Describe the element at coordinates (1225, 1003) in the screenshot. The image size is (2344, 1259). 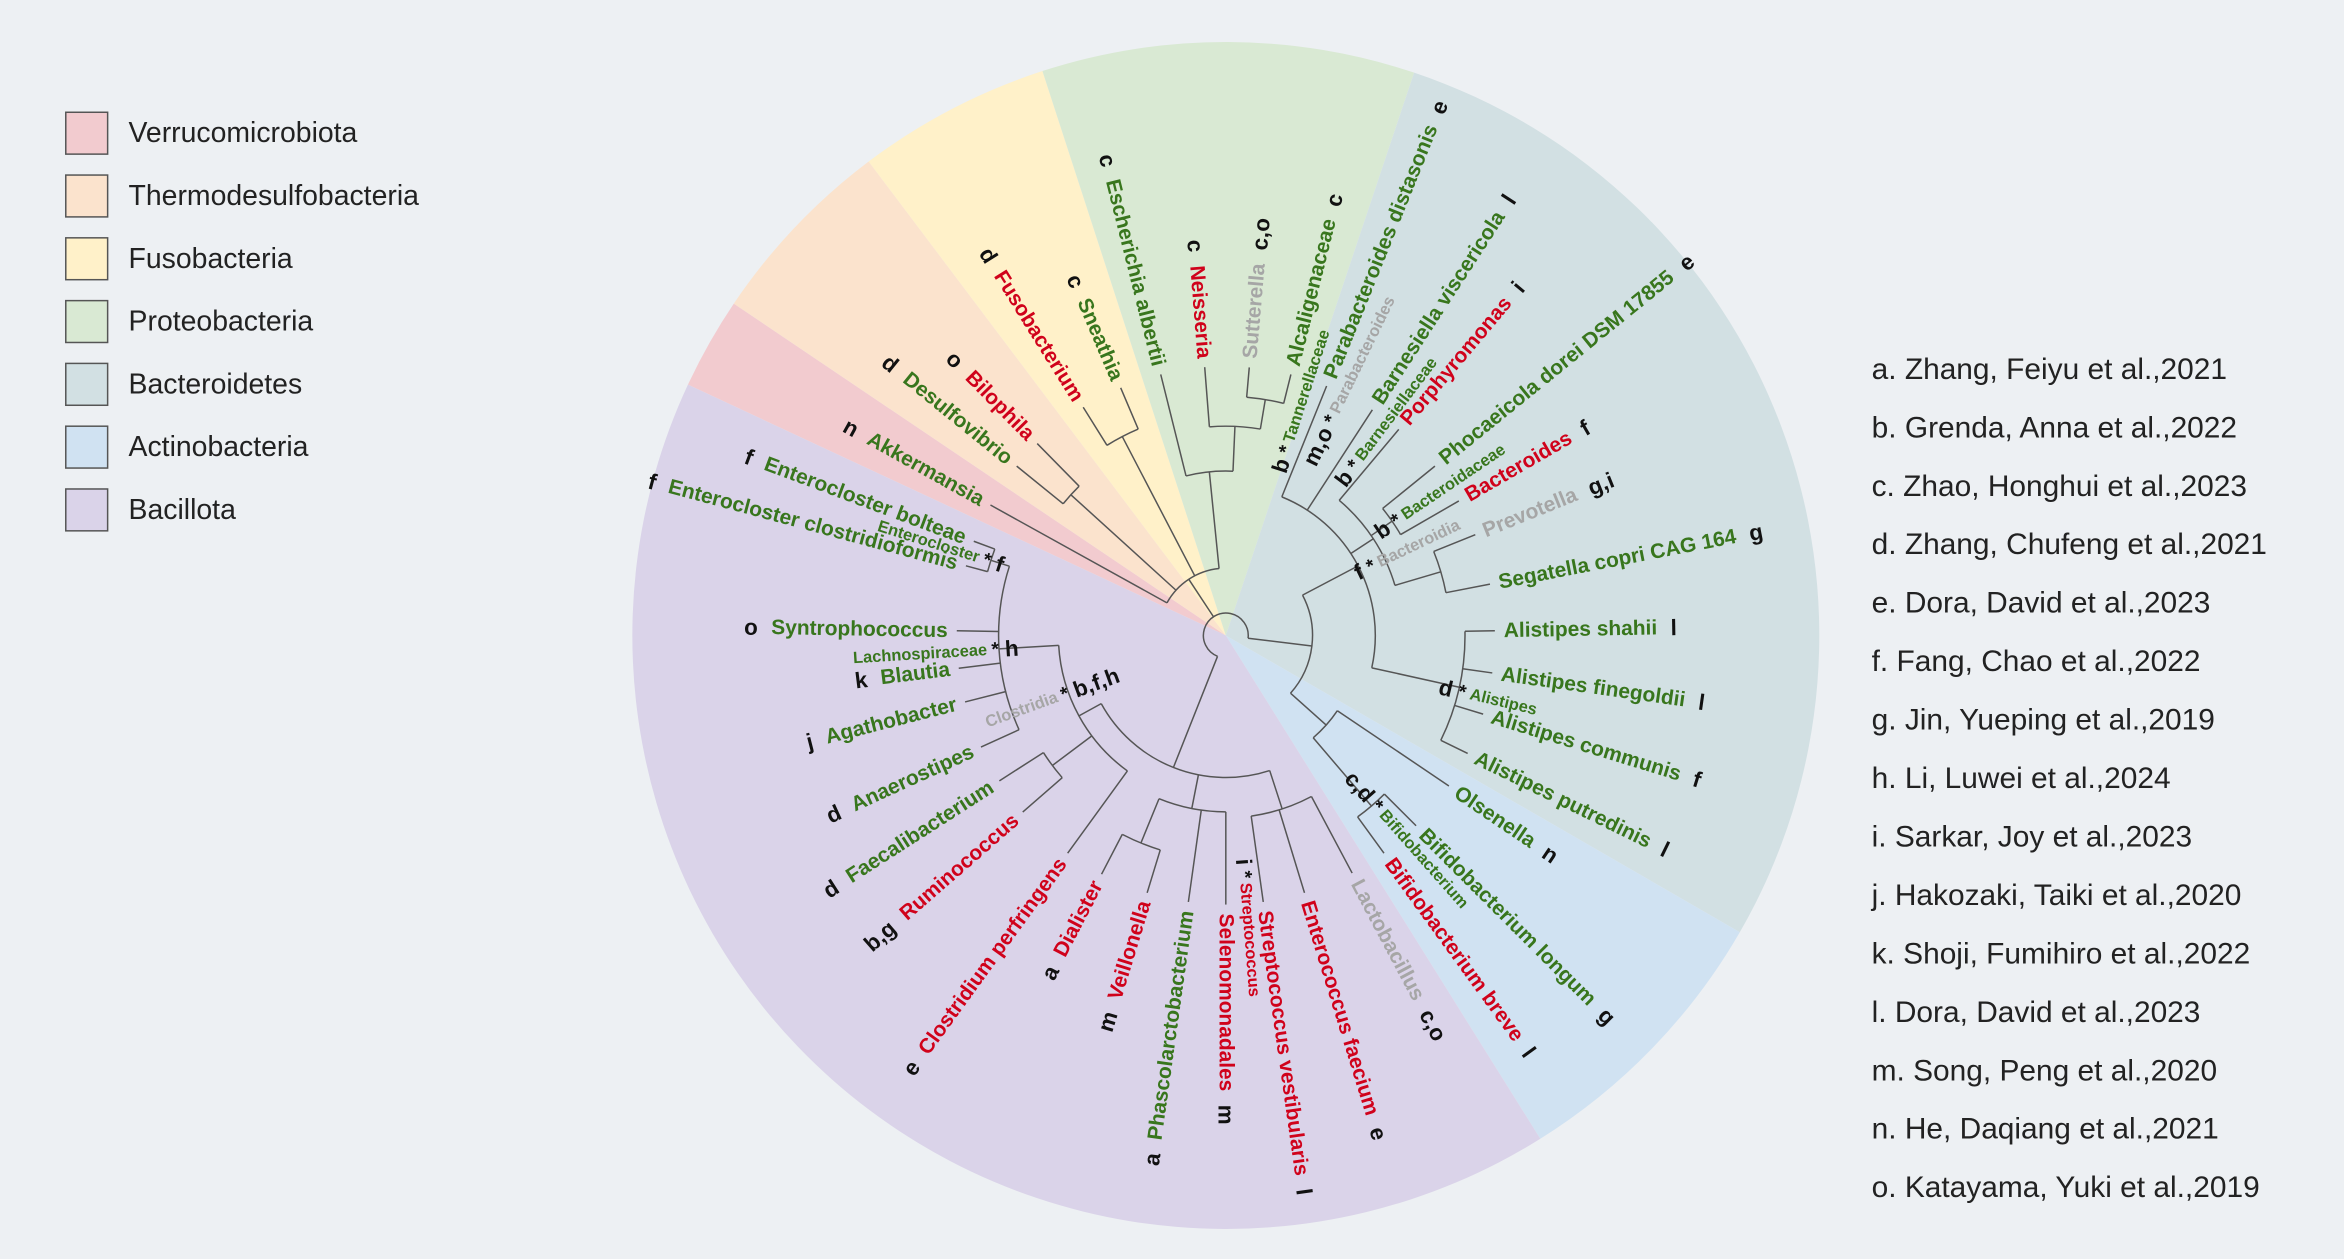
I see `leaf-label: Selenomonadales` at that location.